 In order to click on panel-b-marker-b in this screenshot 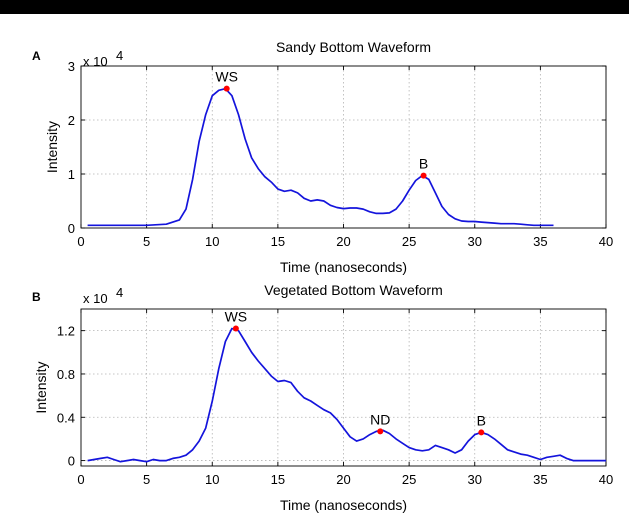, I will do `click(481, 432)`.